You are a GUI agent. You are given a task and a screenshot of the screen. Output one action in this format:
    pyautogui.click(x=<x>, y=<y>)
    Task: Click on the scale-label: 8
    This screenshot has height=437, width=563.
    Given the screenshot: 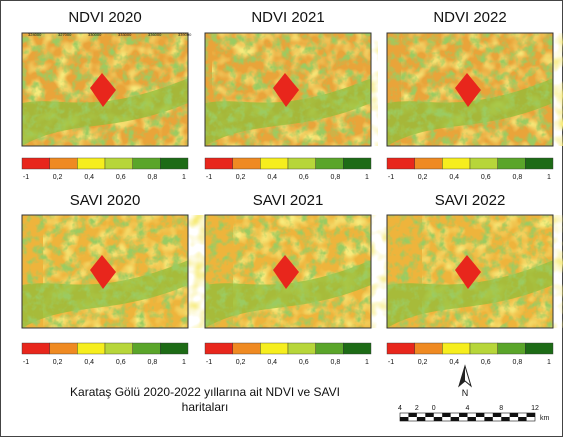 What is the action you would take?
    pyautogui.click(x=501, y=408)
    